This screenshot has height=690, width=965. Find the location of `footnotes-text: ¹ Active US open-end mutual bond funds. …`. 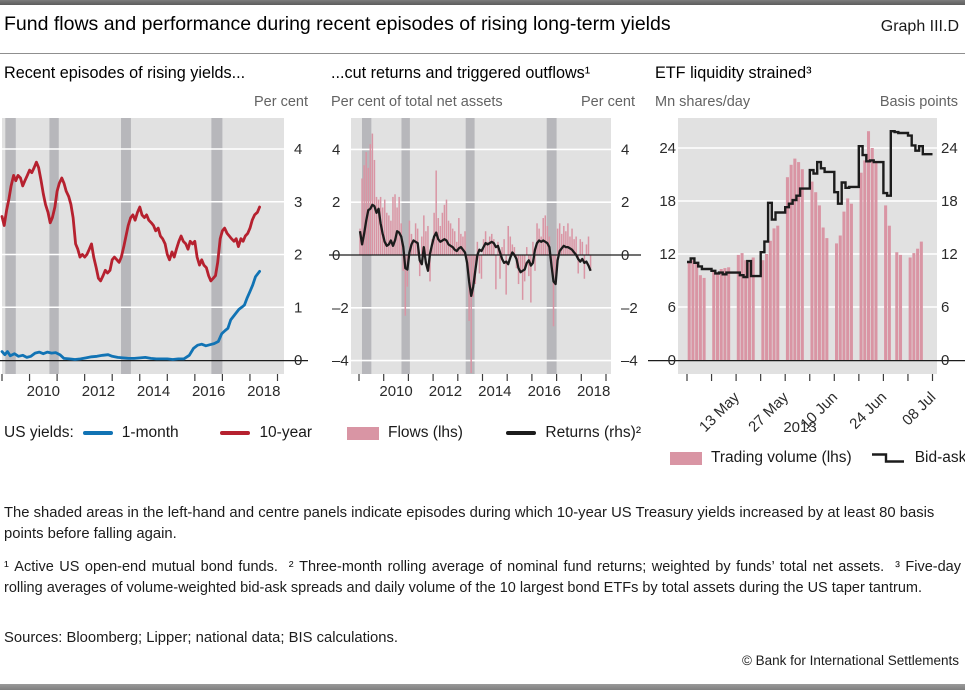

footnotes-text: ¹ Active US open-end mutual bond funds. … is located at coordinates (482, 577).